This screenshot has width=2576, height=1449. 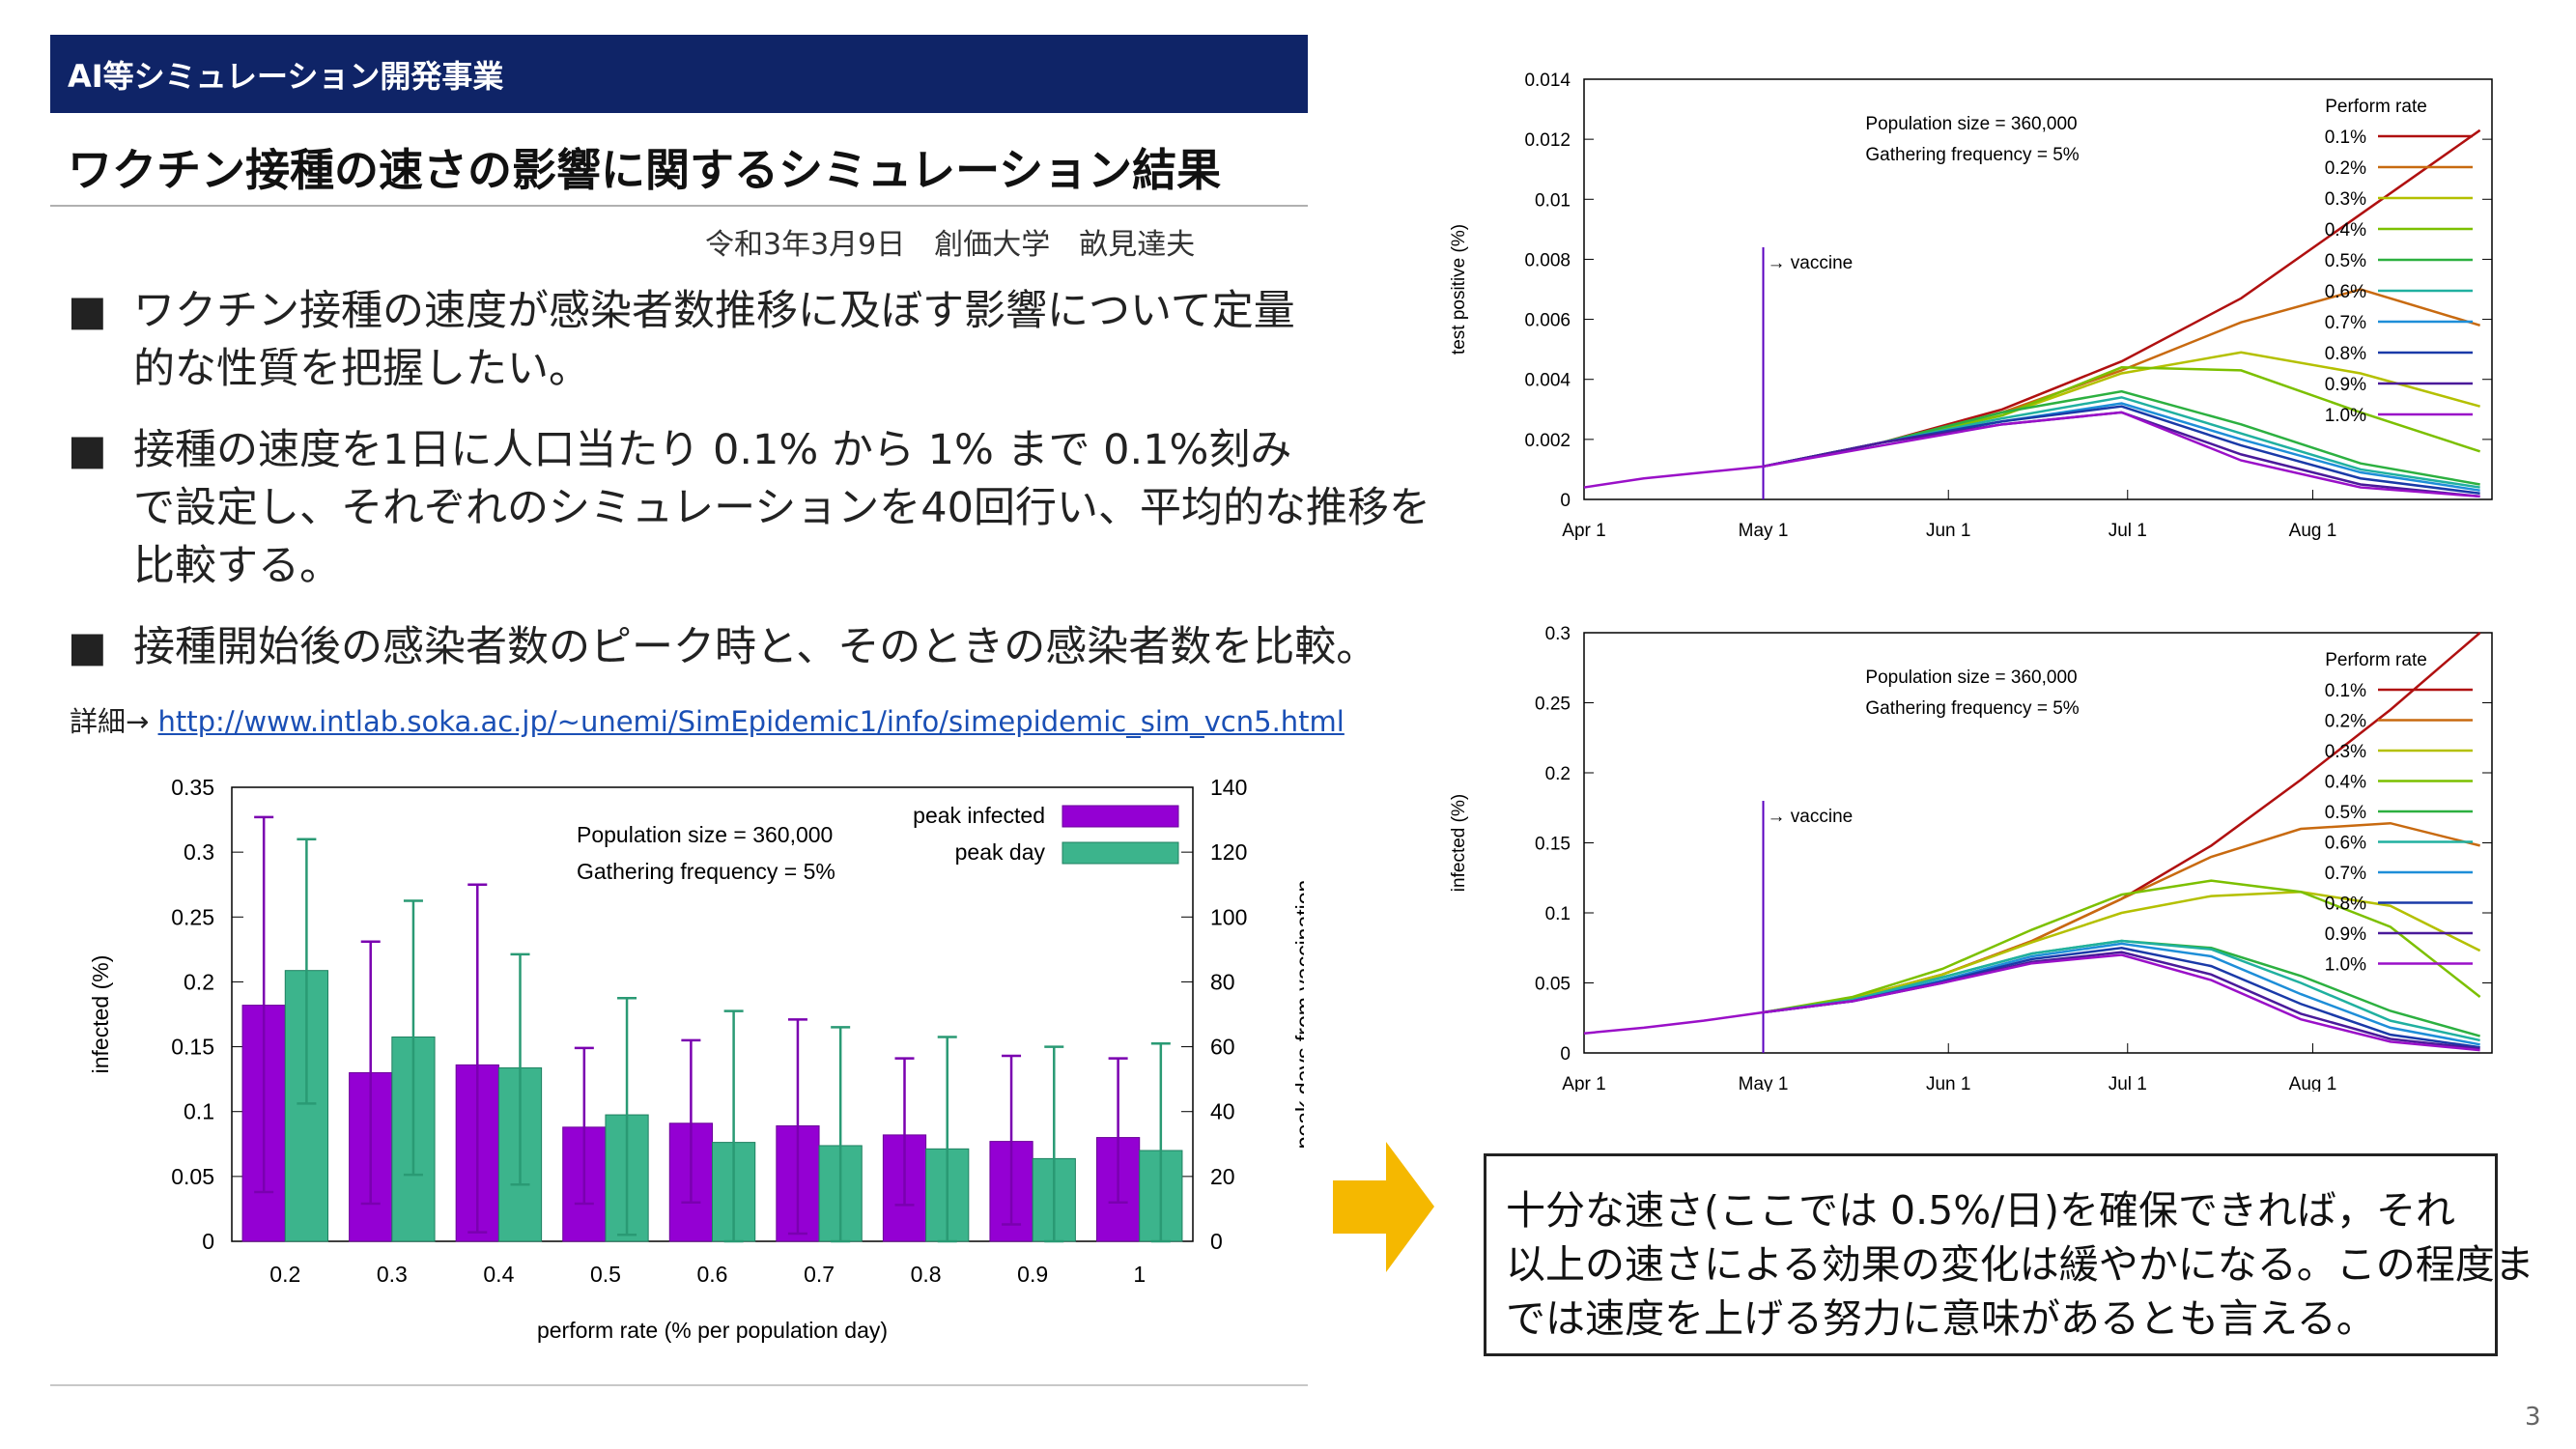 I want to click on y2-tick-label: 120, so click(x=1228, y=852).